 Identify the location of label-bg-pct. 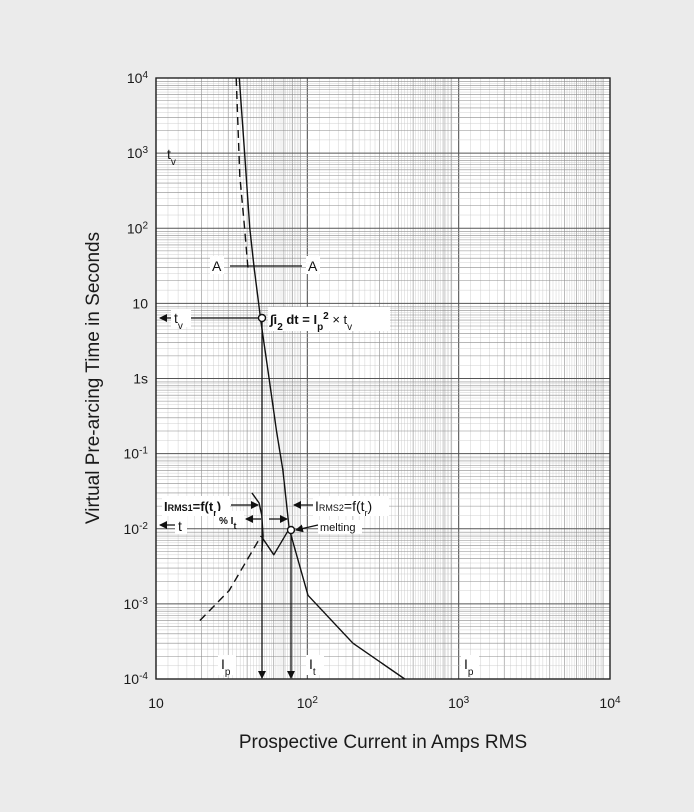
(230, 519).